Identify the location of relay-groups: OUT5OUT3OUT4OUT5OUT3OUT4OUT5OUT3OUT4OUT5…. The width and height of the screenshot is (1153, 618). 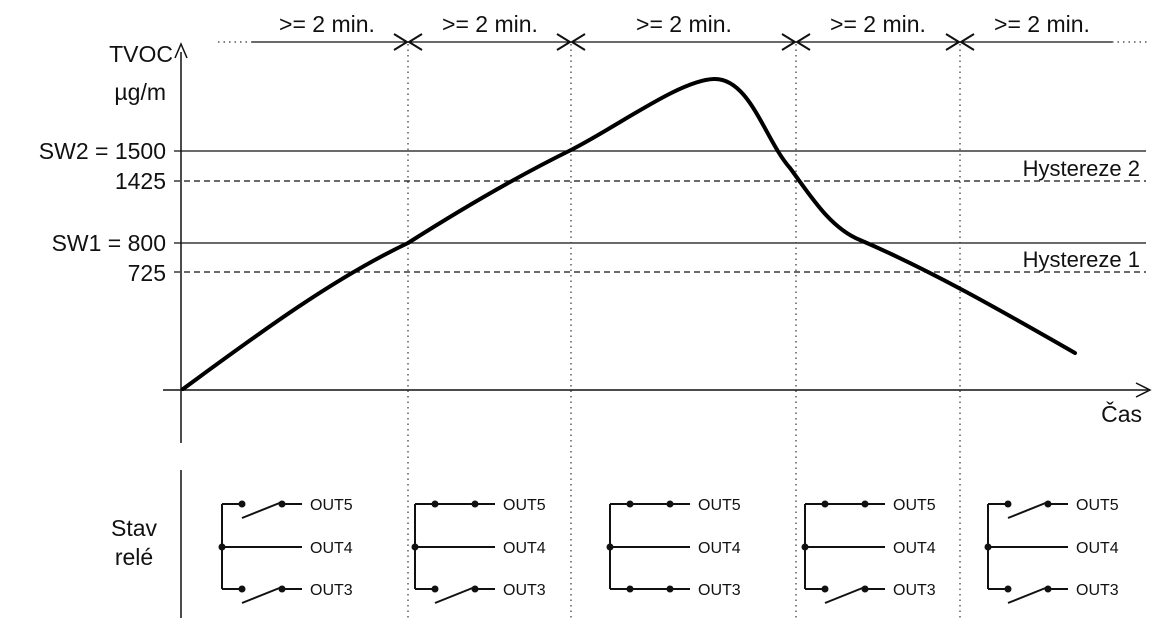
(668, 550).